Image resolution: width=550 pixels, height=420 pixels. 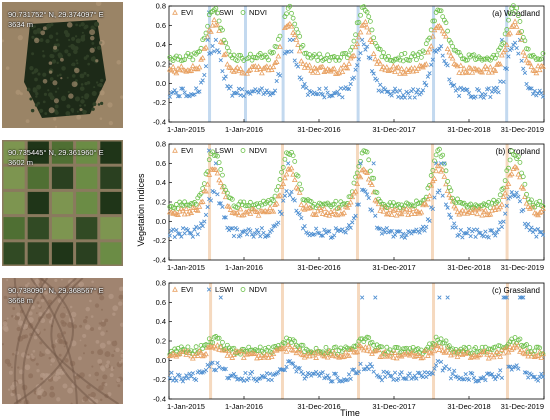 What do you see at coordinates (21, 24) in the screenshot?
I see `woodland-photo-elevation: 3634 m` at bounding box center [21, 24].